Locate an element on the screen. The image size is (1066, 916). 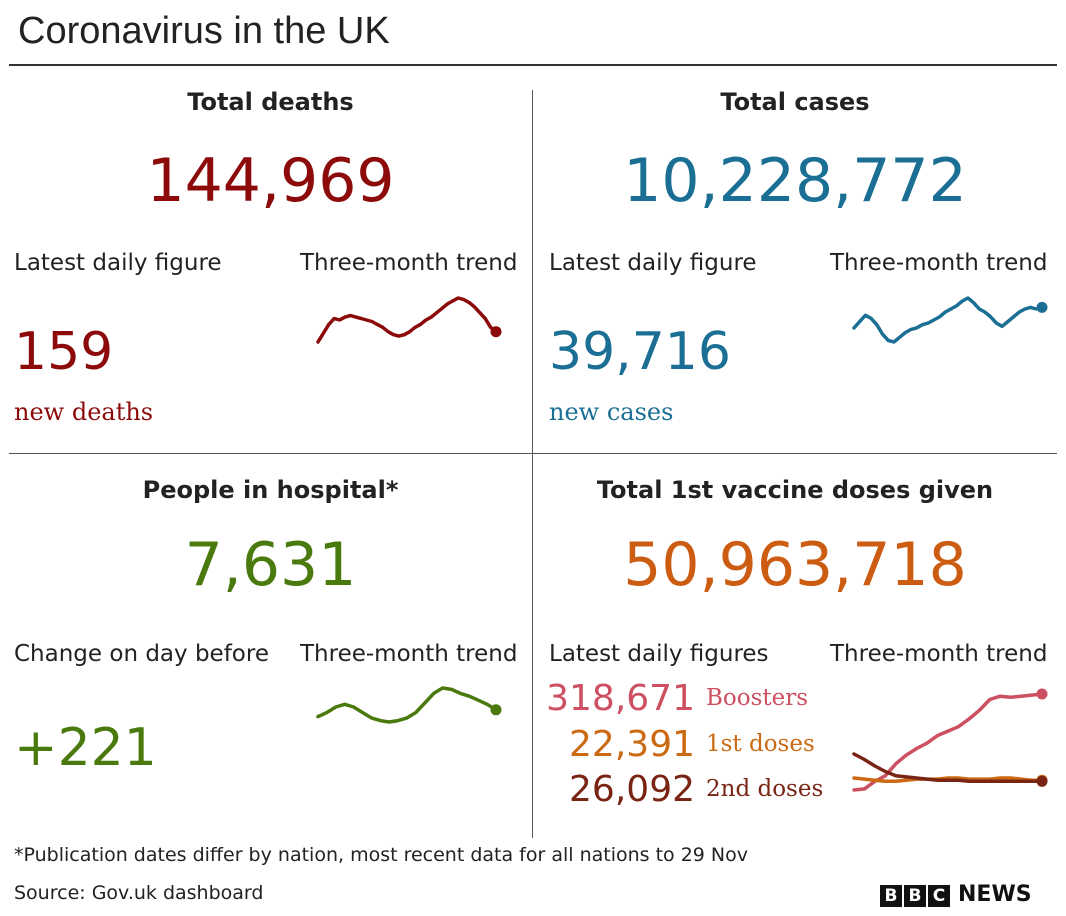
hospital-total: 7,631 is located at coordinates (270, 565).